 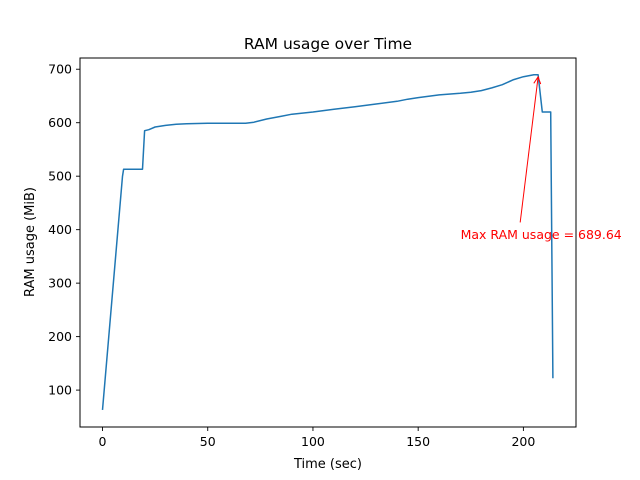 What do you see at coordinates (60, 122) in the screenshot?
I see `y-tick-label: 600` at bounding box center [60, 122].